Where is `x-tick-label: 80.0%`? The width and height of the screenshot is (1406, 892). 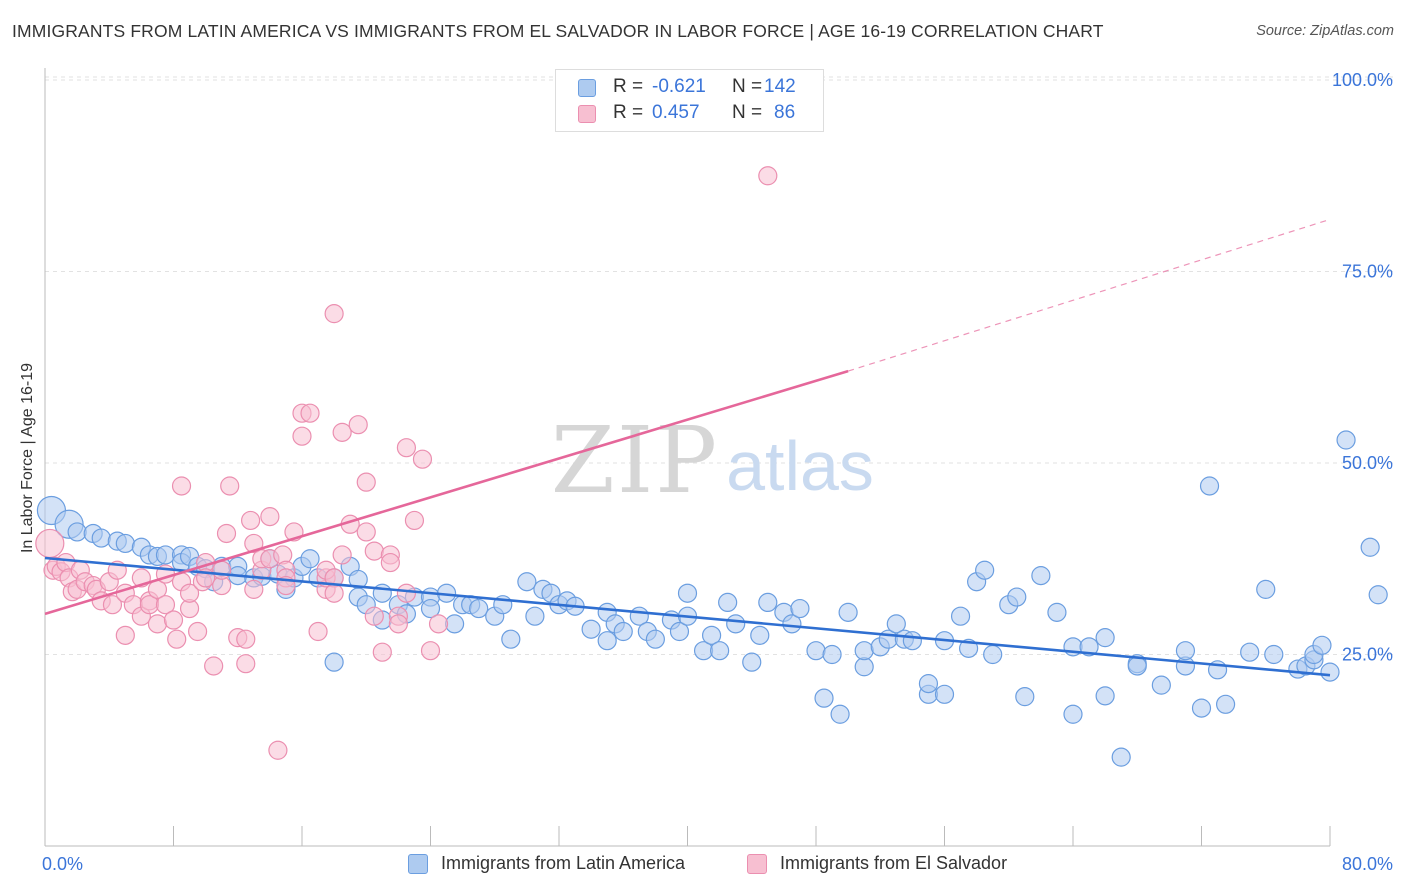 x-tick-label: 80.0% is located at coordinates (1367, 864).